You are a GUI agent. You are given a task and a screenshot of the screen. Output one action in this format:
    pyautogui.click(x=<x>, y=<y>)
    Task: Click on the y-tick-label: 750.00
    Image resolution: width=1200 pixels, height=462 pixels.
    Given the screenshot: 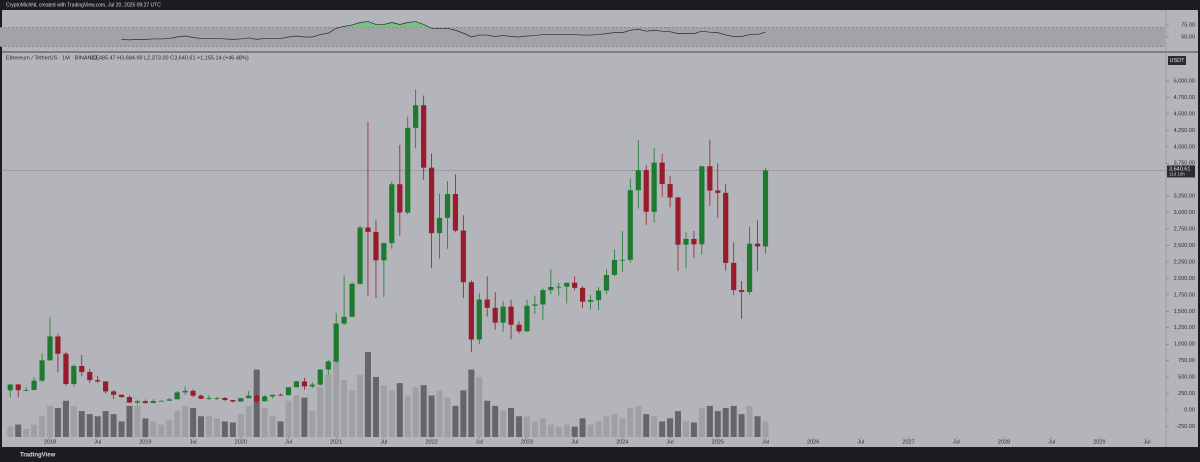 What is the action you would take?
    pyautogui.click(x=1186, y=361)
    